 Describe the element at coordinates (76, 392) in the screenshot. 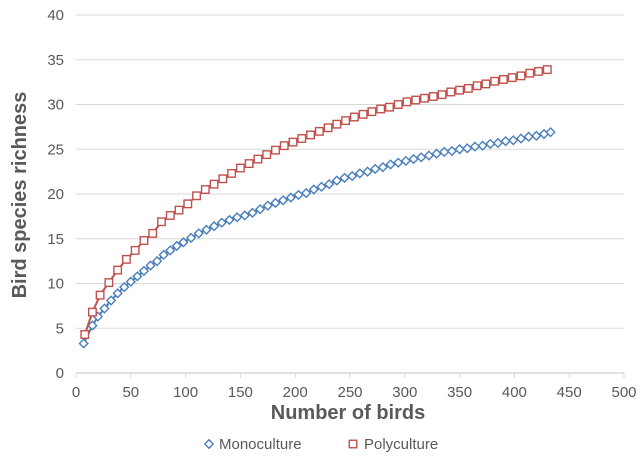

I see `x-tick-0: 0` at that location.